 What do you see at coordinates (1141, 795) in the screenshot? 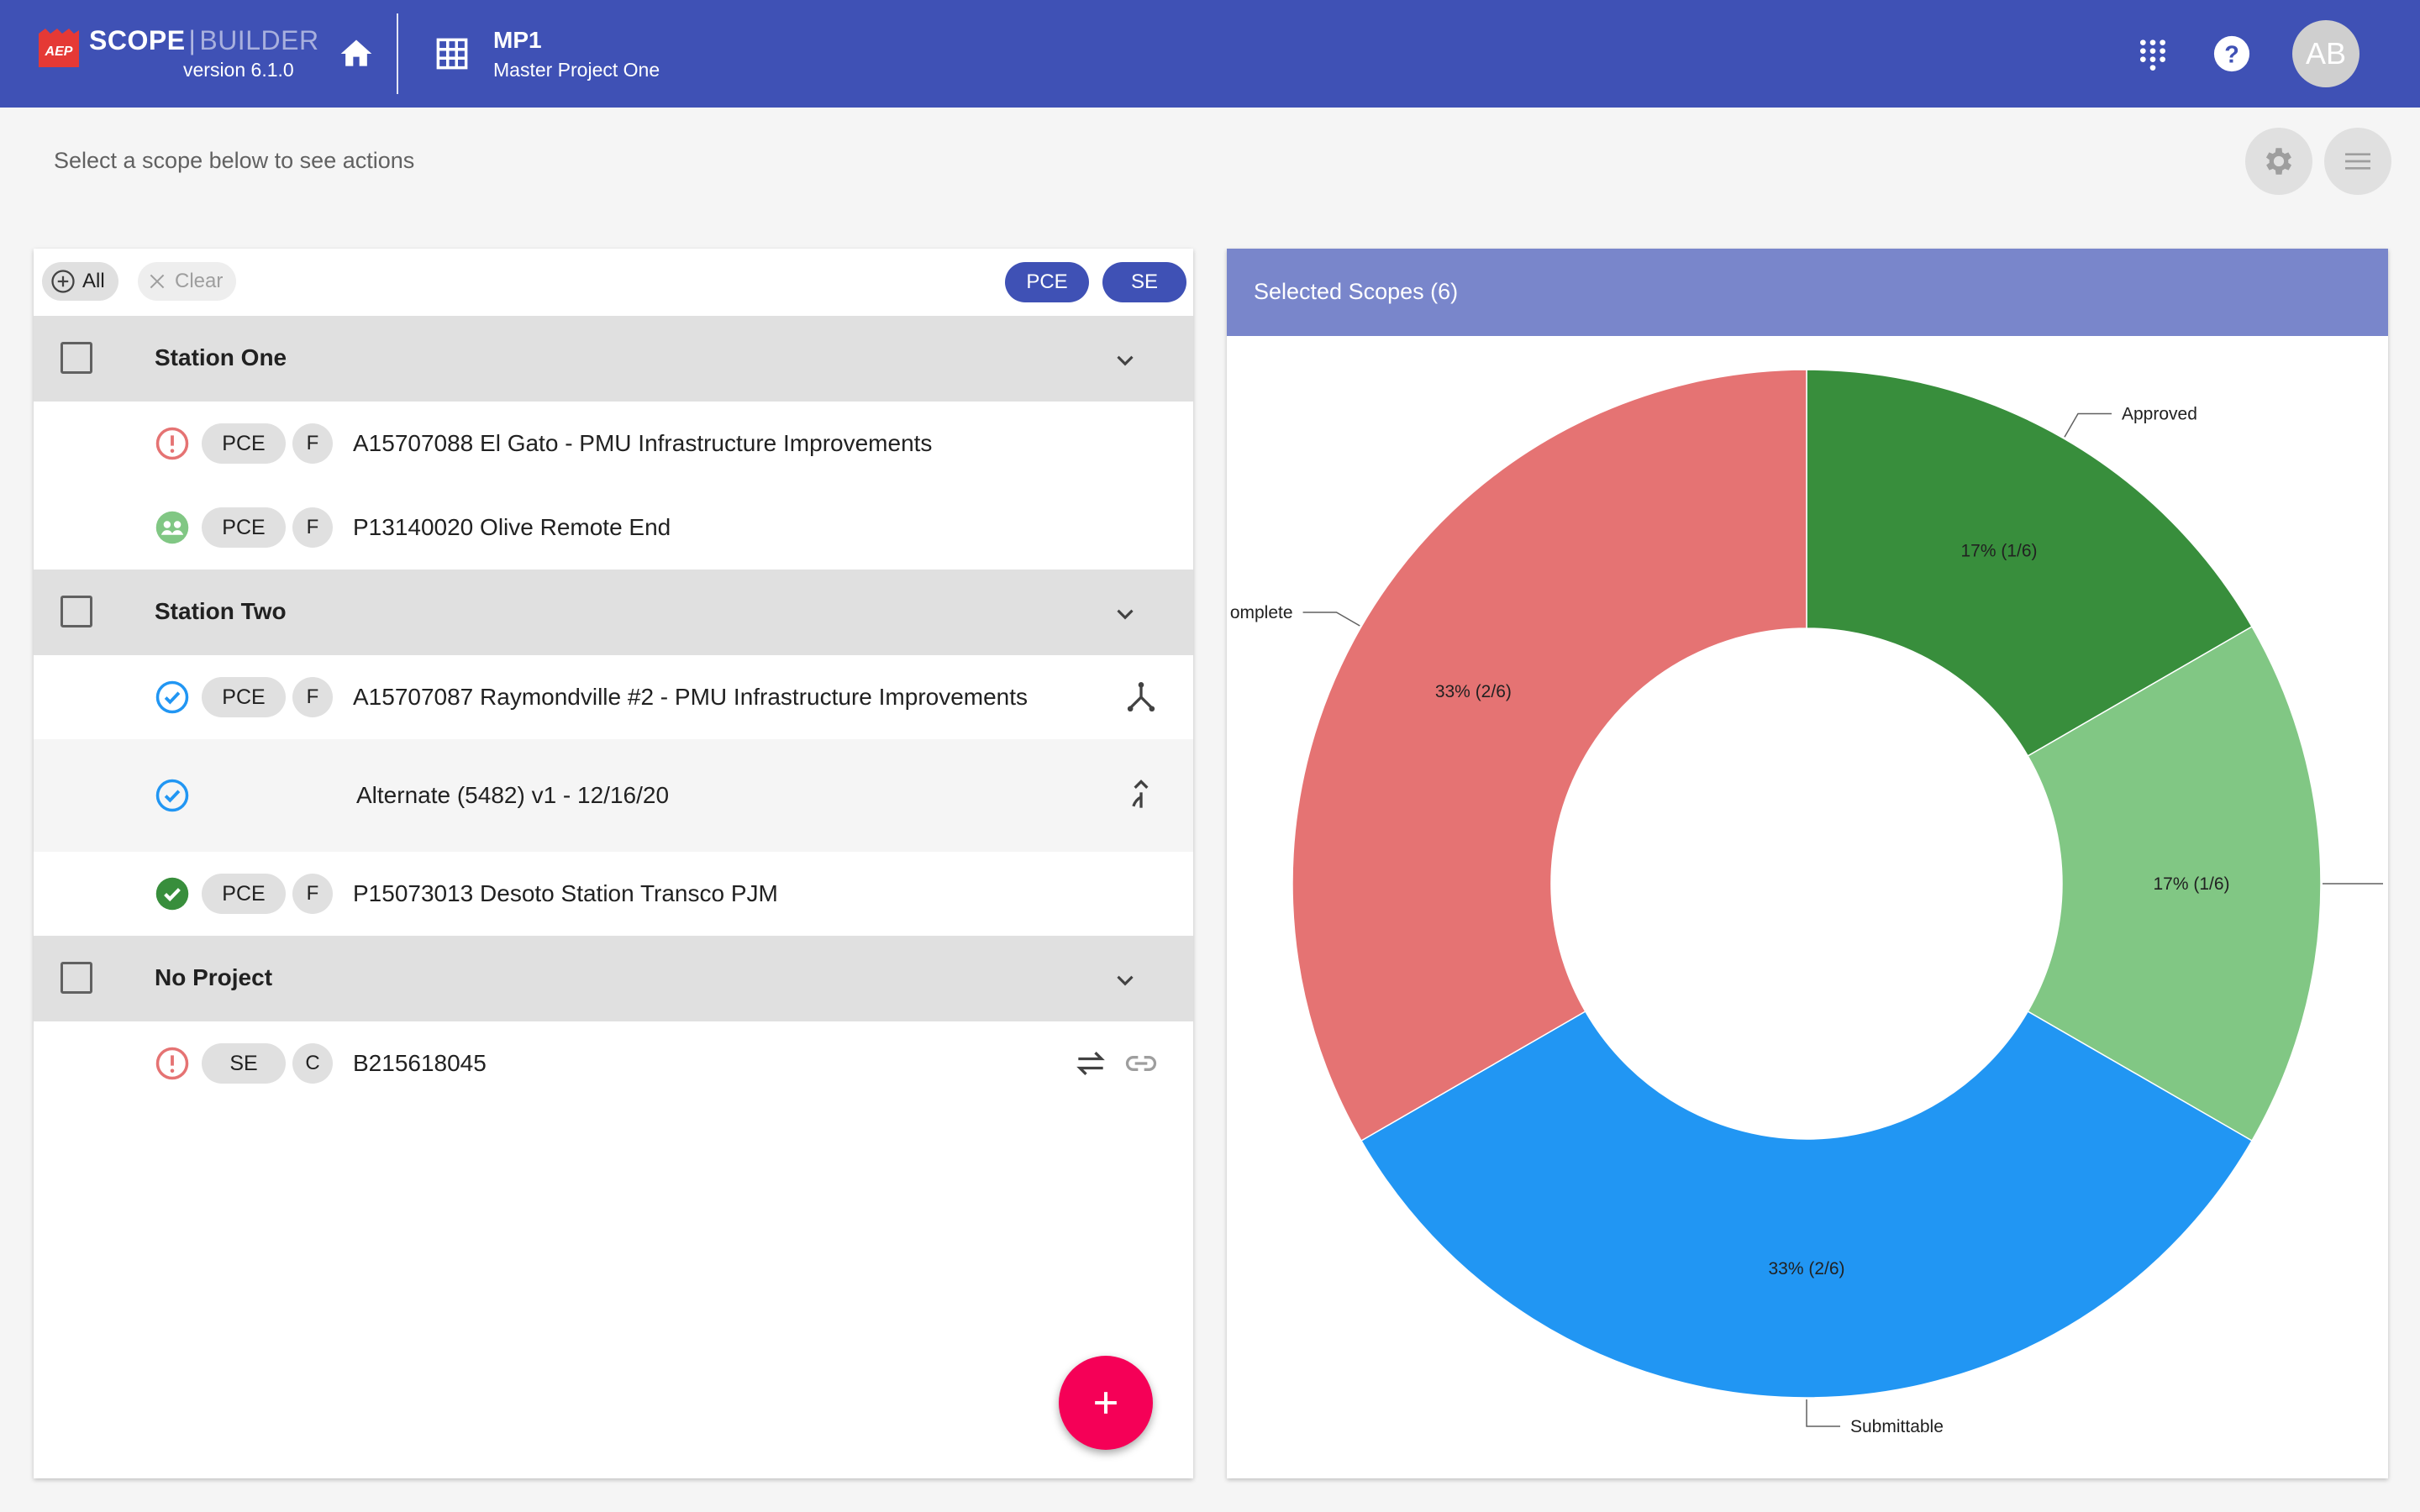
I see `merge-icon` at bounding box center [1141, 795].